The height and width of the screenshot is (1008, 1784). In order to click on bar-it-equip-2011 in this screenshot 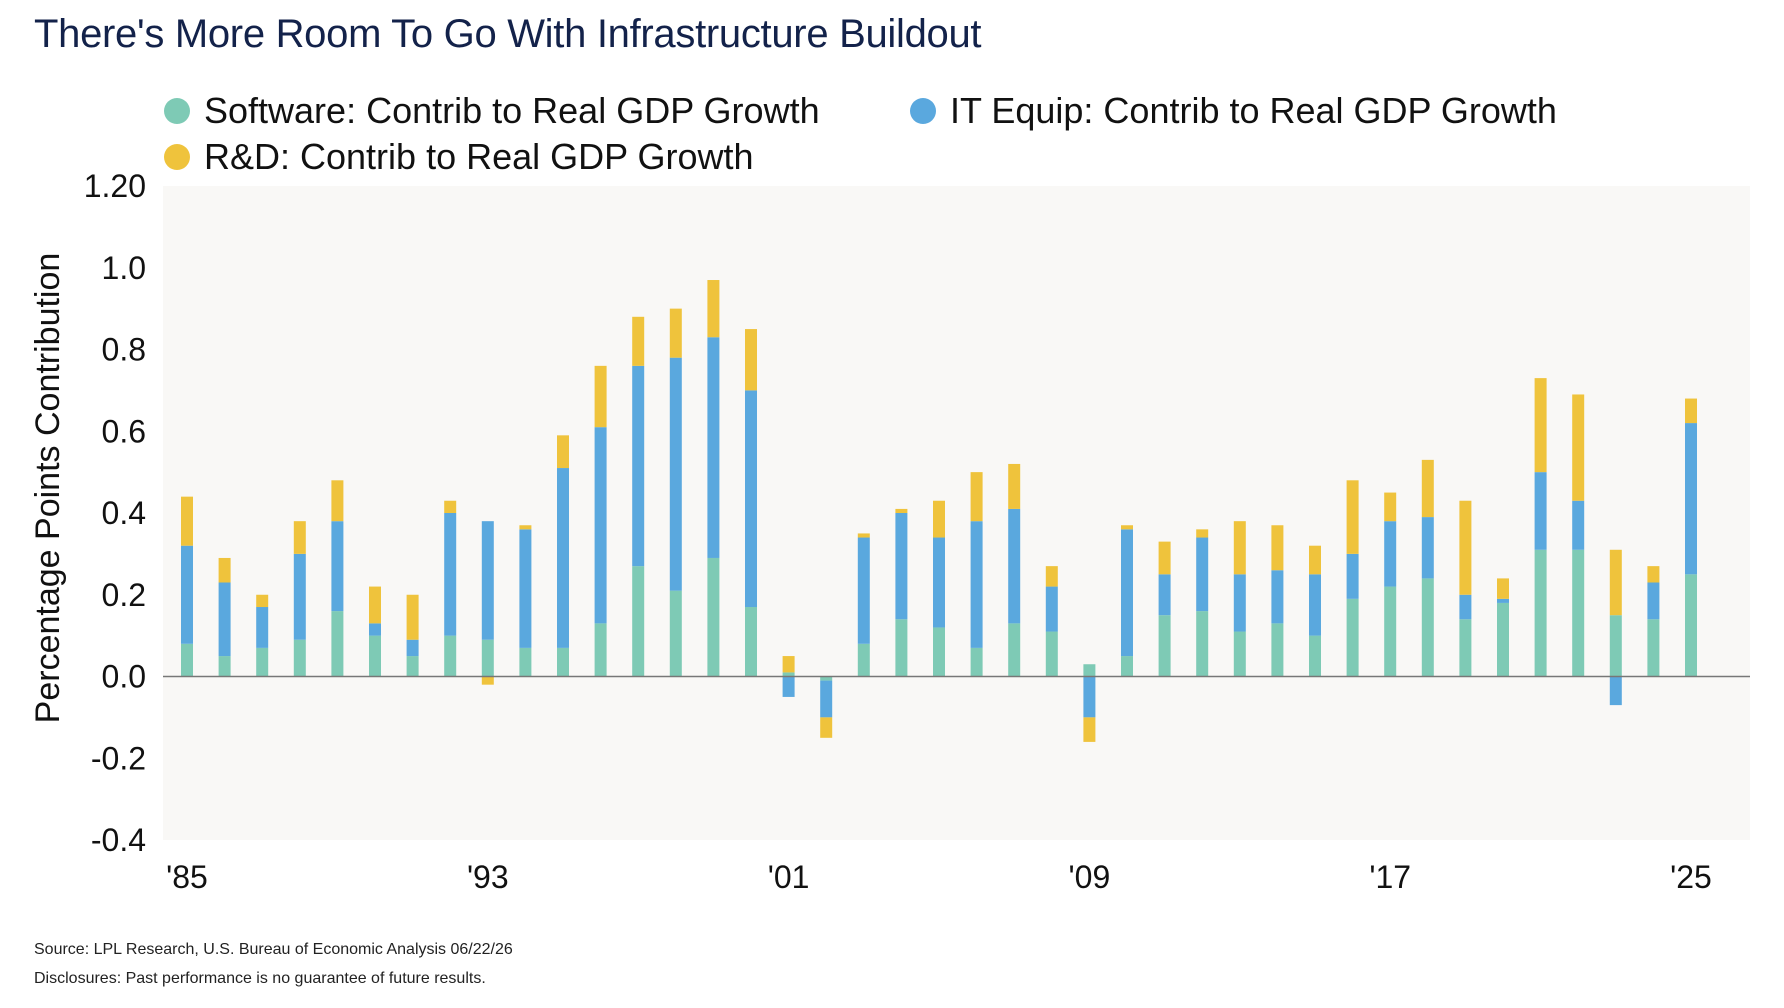, I will do `click(1164, 595)`.